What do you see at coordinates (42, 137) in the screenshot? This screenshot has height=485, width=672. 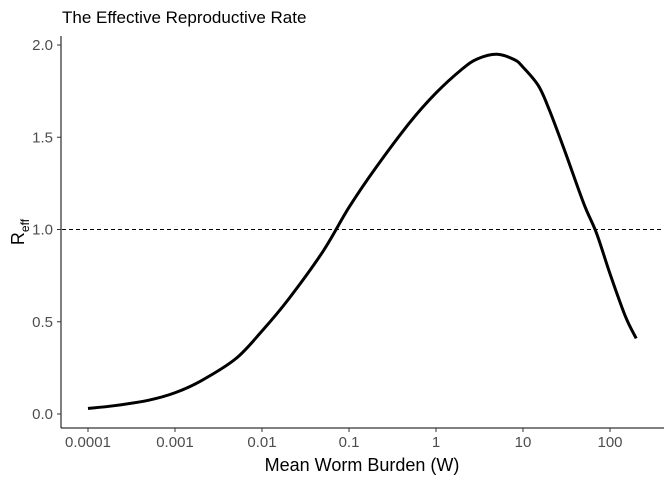 I see `y-tick-label: 1.5` at bounding box center [42, 137].